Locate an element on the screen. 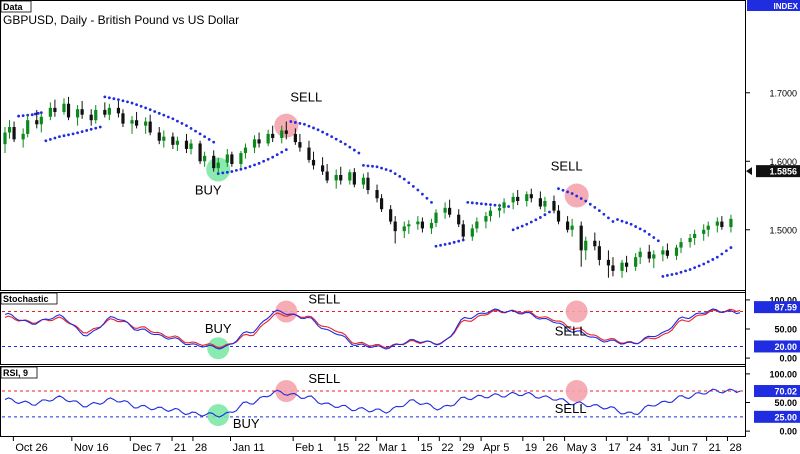 Image resolution: width=800 pixels, height=454 pixels. index-tag-box is located at coordinates (773, 5).